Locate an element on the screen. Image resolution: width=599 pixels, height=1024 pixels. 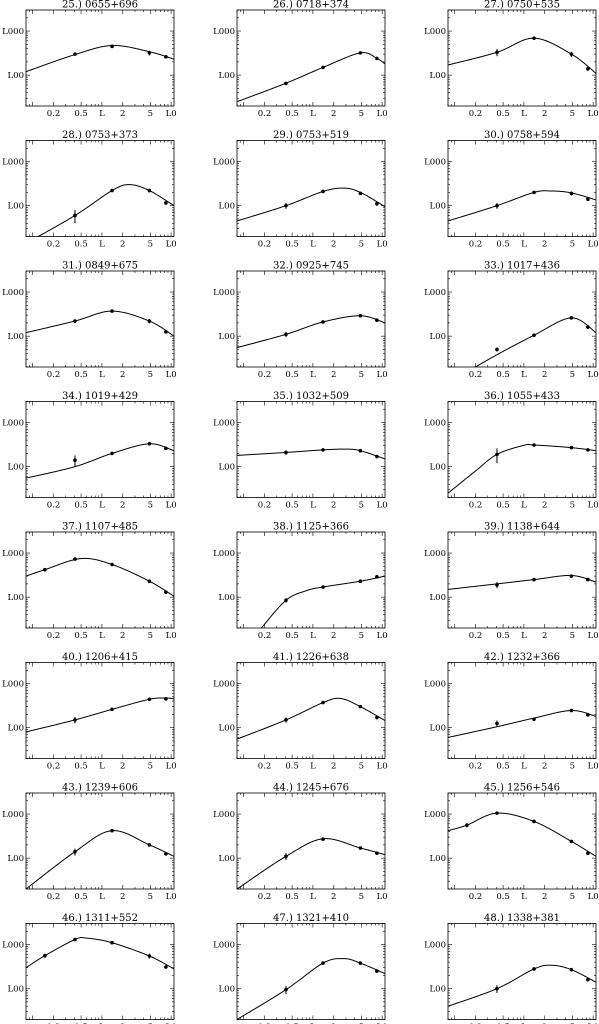
panel-title: 25.) 0655+696 is located at coordinates (100, 5).